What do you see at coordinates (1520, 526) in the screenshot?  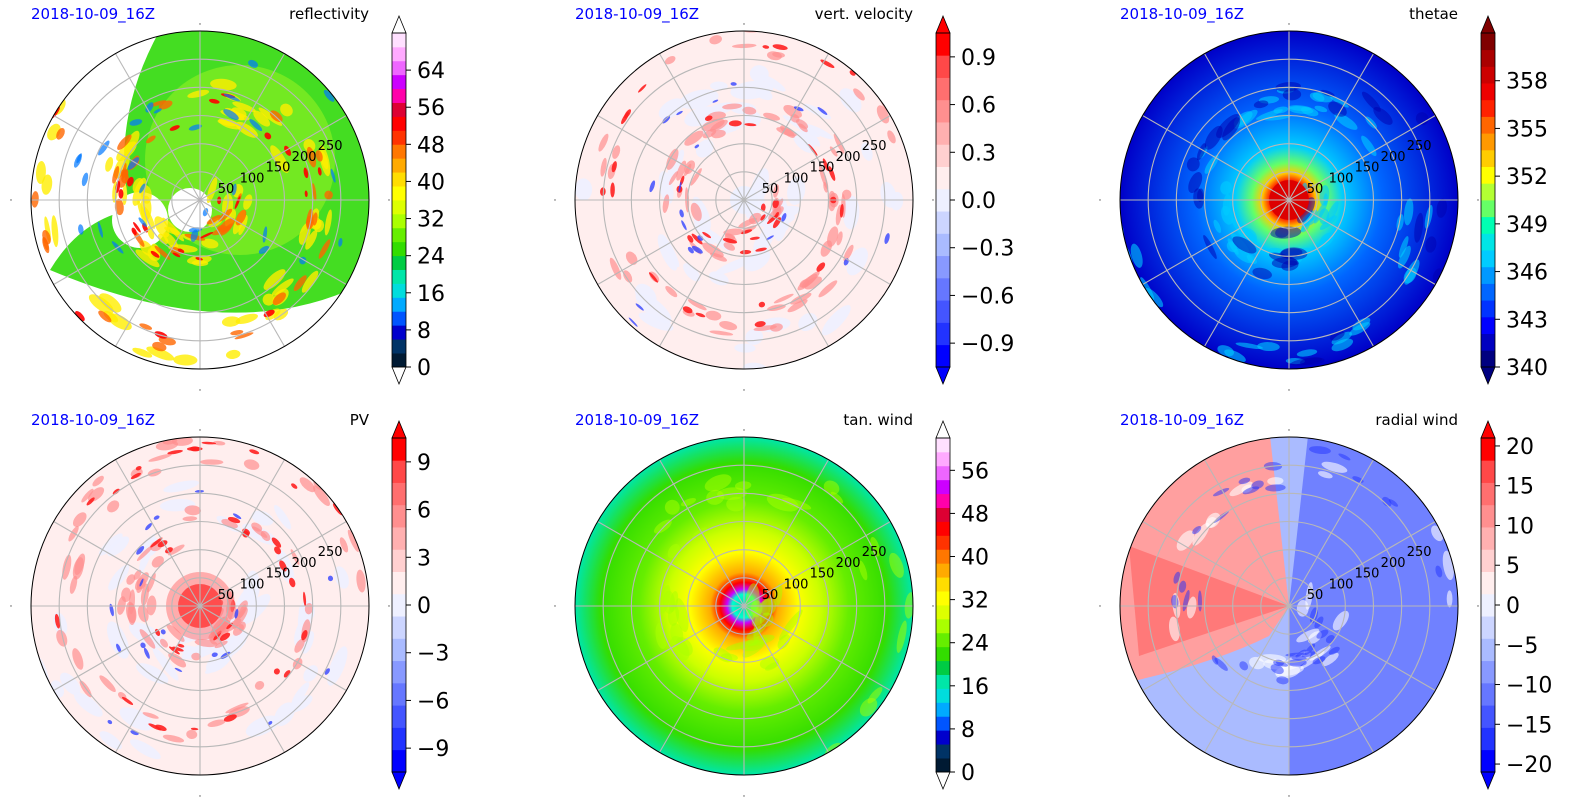 I see `colorbar-tick-label: 10` at bounding box center [1520, 526].